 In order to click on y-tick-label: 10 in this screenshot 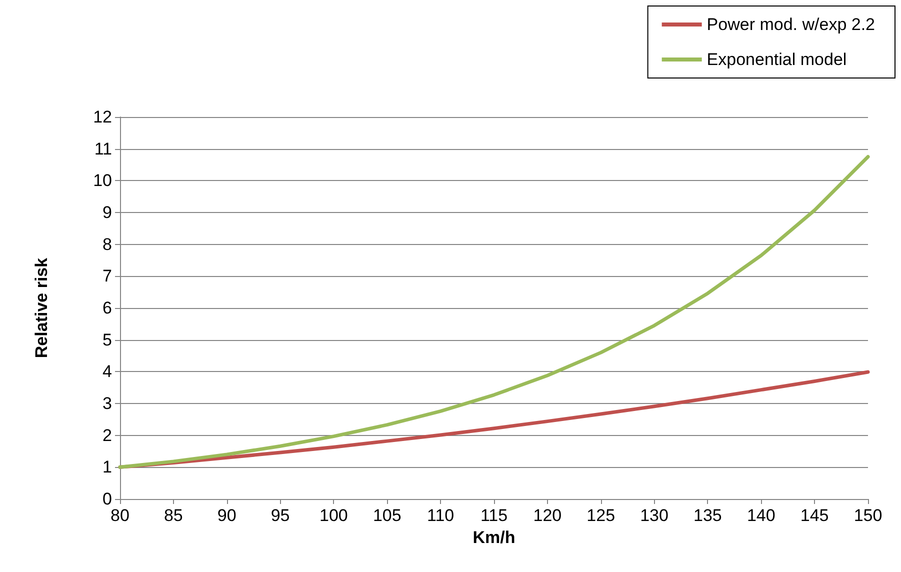, I will do `click(102, 180)`.